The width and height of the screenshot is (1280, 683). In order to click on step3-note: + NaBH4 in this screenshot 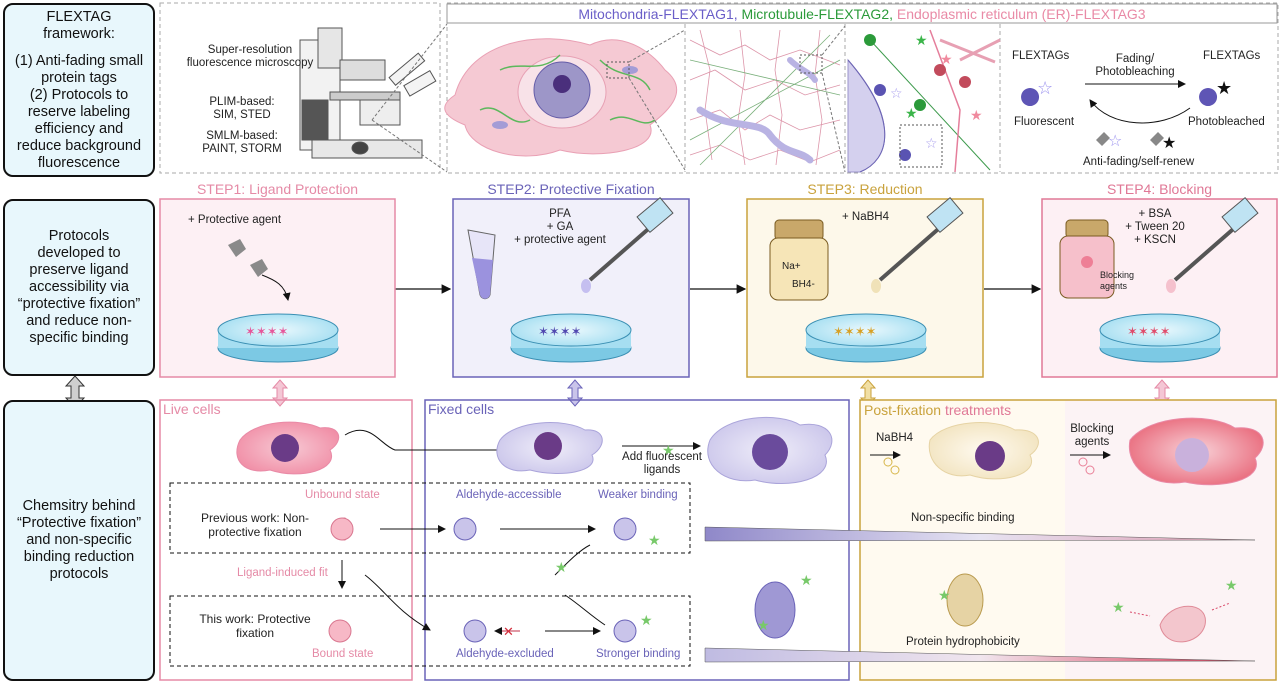, I will do `click(865, 217)`.